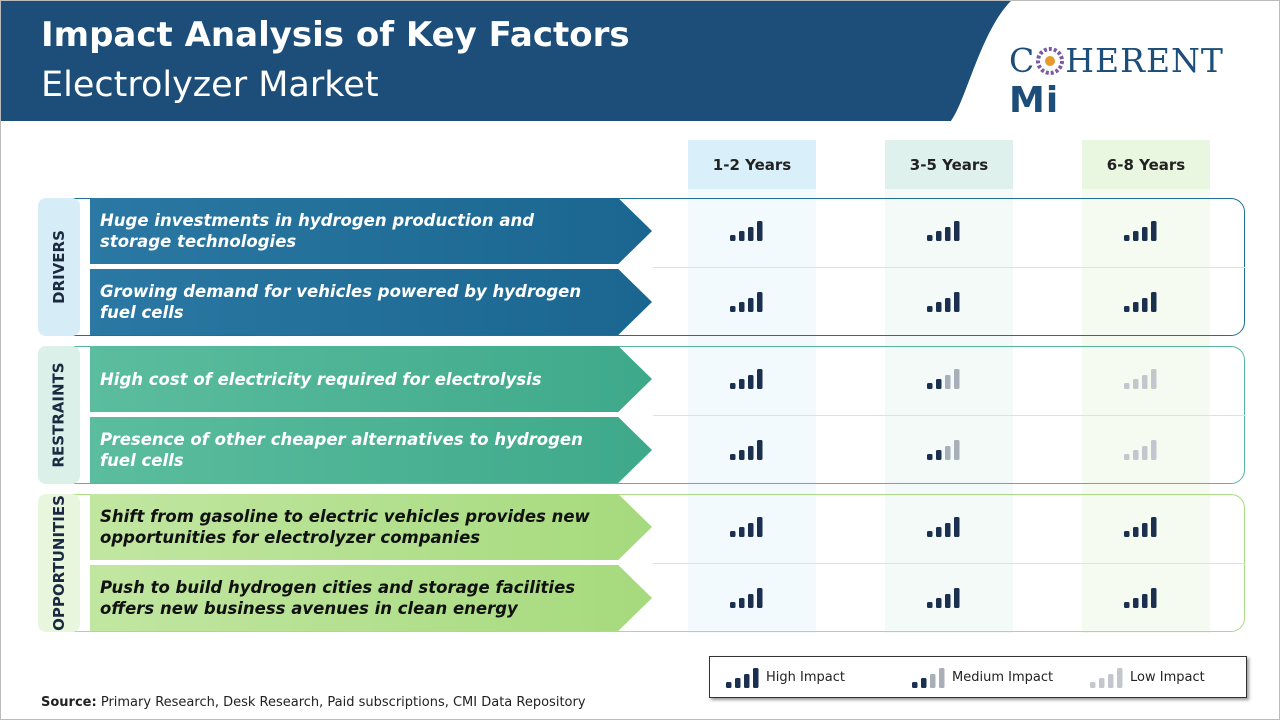 This screenshot has height=720, width=1280. What do you see at coordinates (1034, 100) in the screenshot?
I see `logo-mark: Mi` at bounding box center [1034, 100].